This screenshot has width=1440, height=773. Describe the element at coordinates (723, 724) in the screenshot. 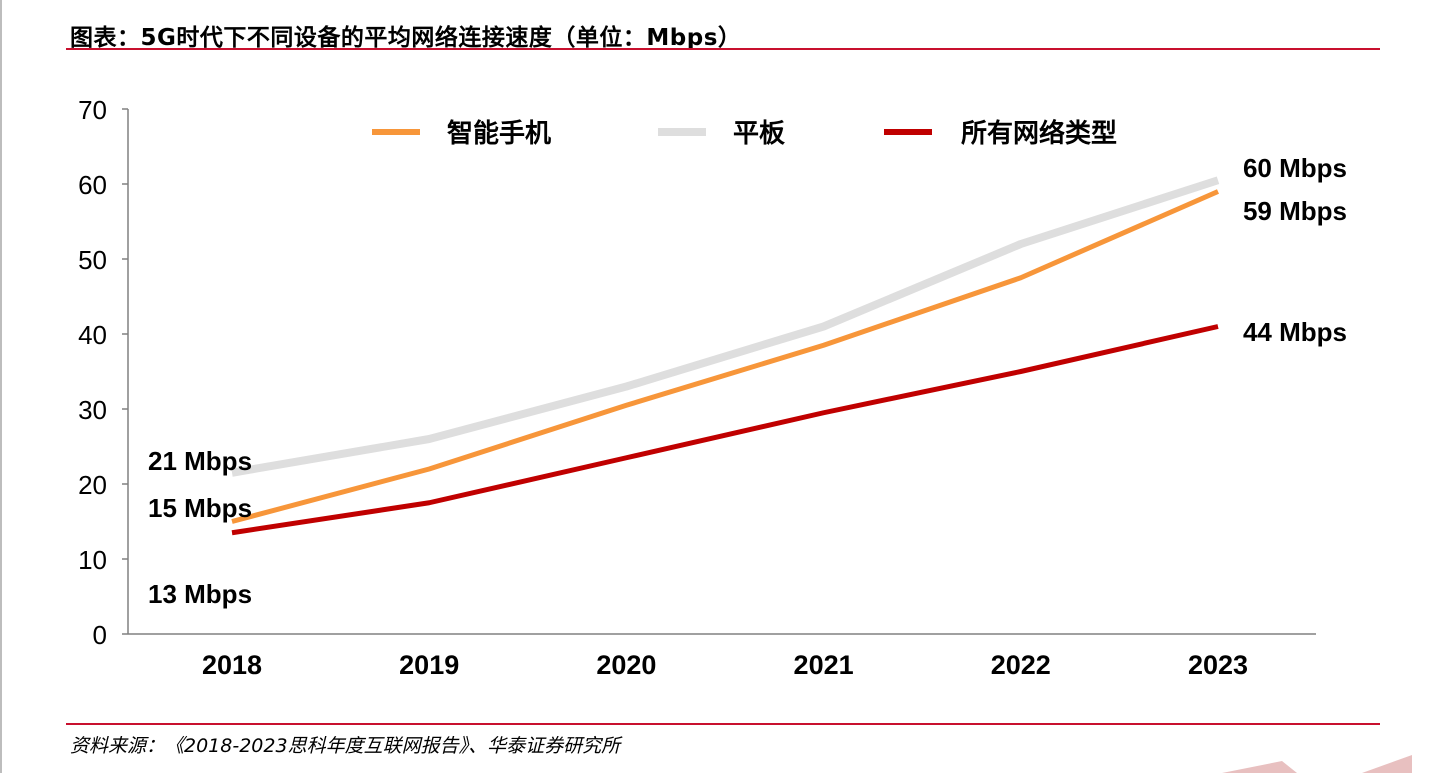

I see `source-rule` at that location.